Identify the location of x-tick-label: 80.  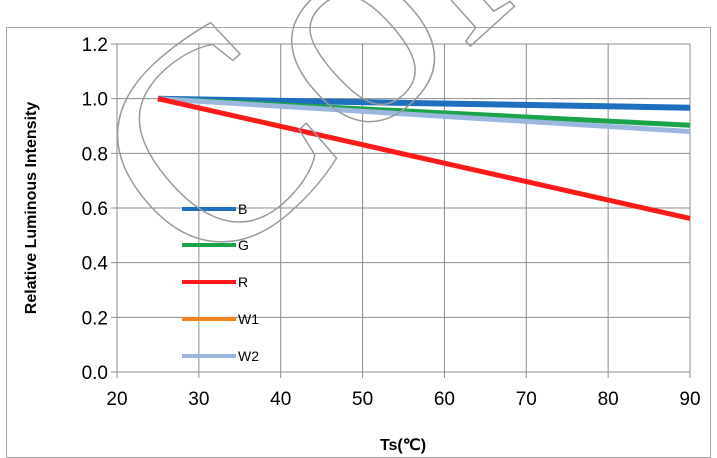
(608, 399).